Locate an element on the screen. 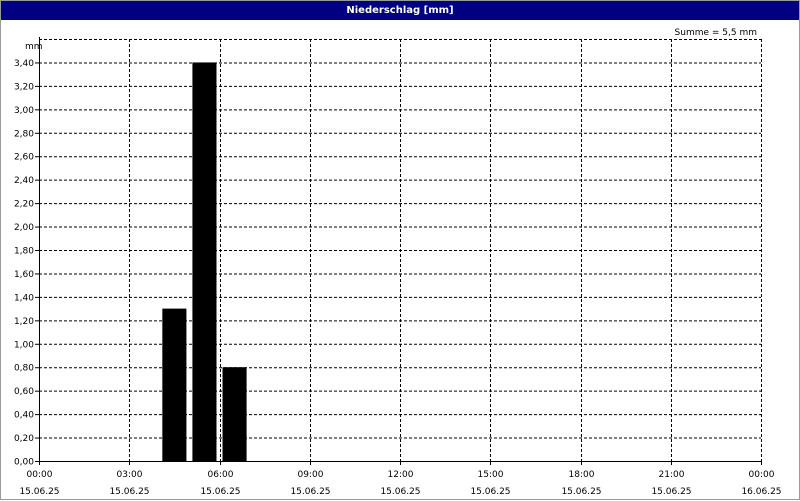 The image size is (800, 501). y-tick-label: 2,20 is located at coordinates (24, 205).